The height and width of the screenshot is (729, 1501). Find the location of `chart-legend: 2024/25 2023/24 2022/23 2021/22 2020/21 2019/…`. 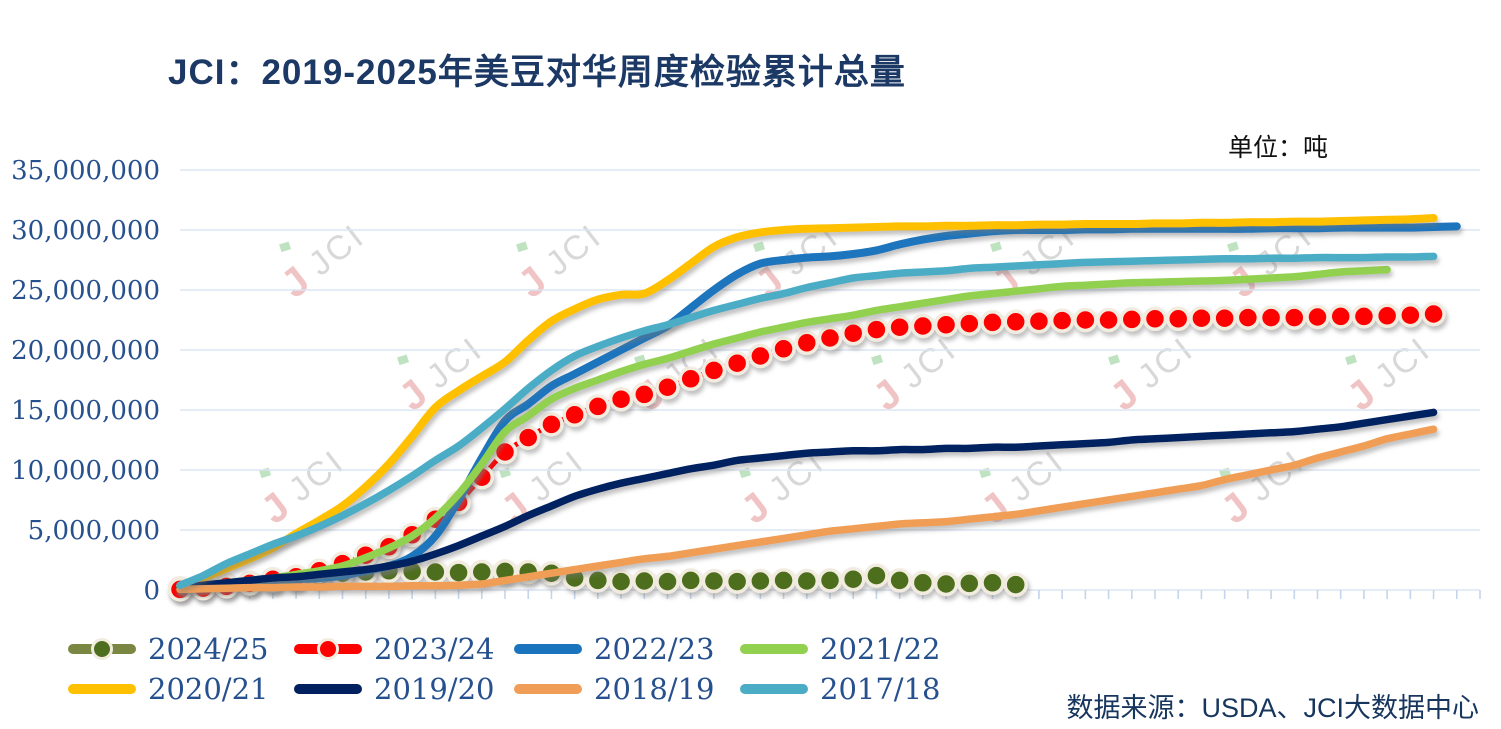

chart-legend: 2024/25 2023/24 2022/23 2021/22 2020/21 2019/… is located at coordinates (510, 673).